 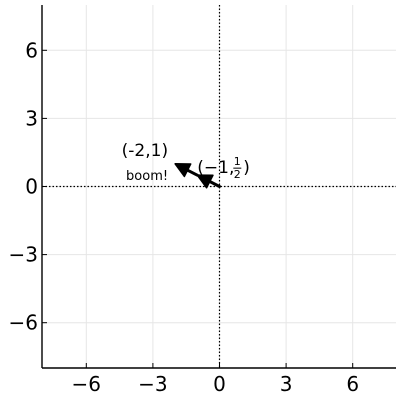 I want to click on x-tick-label: 6, so click(x=352, y=384).